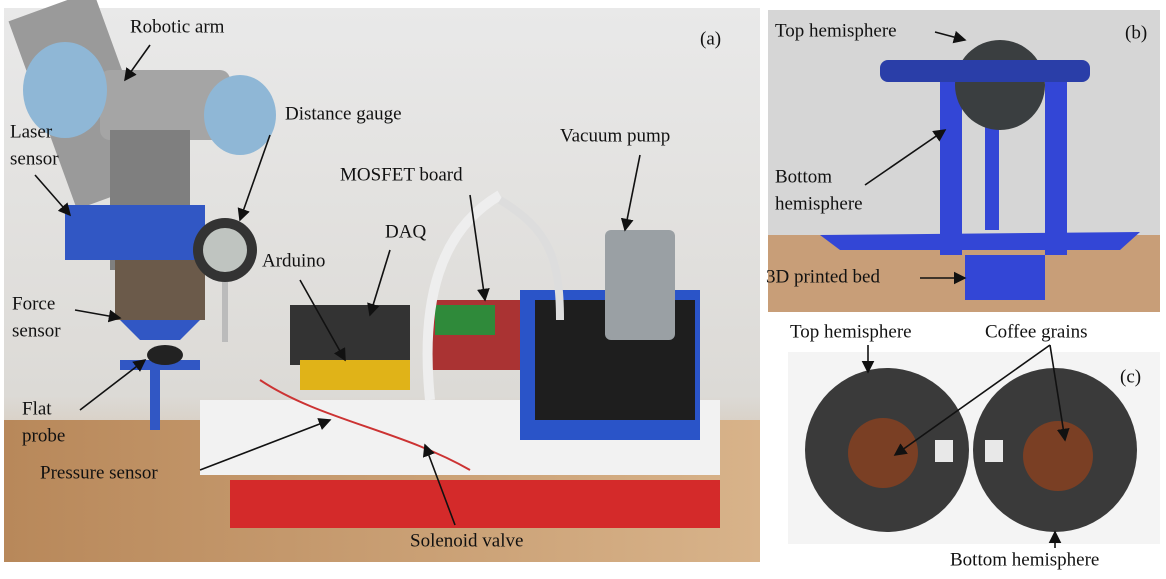 Image resolution: width=1166 pixels, height=579 pixels. What do you see at coordinates (37, 408) in the screenshot?
I see `annotation-label: Flat` at bounding box center [37, 408].